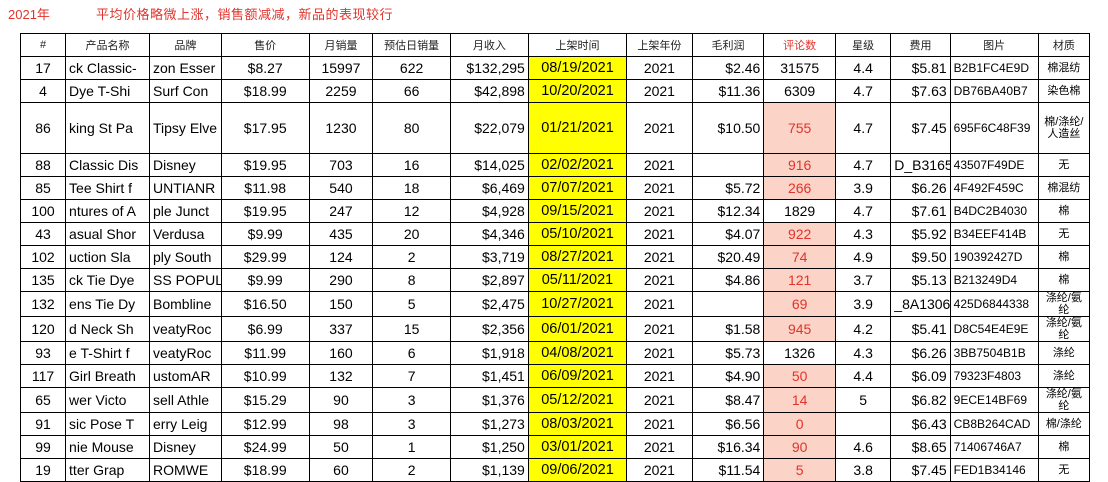  What do you see at coordinates (920, 329) in the screenshot?
I see `cell-fee: $5.41` at bounding box center [920, 329].